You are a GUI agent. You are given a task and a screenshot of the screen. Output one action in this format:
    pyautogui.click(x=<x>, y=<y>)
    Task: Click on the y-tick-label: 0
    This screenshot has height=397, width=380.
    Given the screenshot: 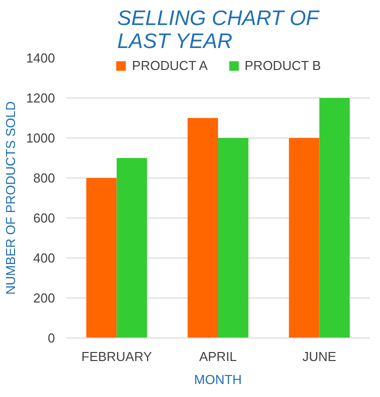 What is the action you would take?
    pyautogui.click(x=52, y=338)
    